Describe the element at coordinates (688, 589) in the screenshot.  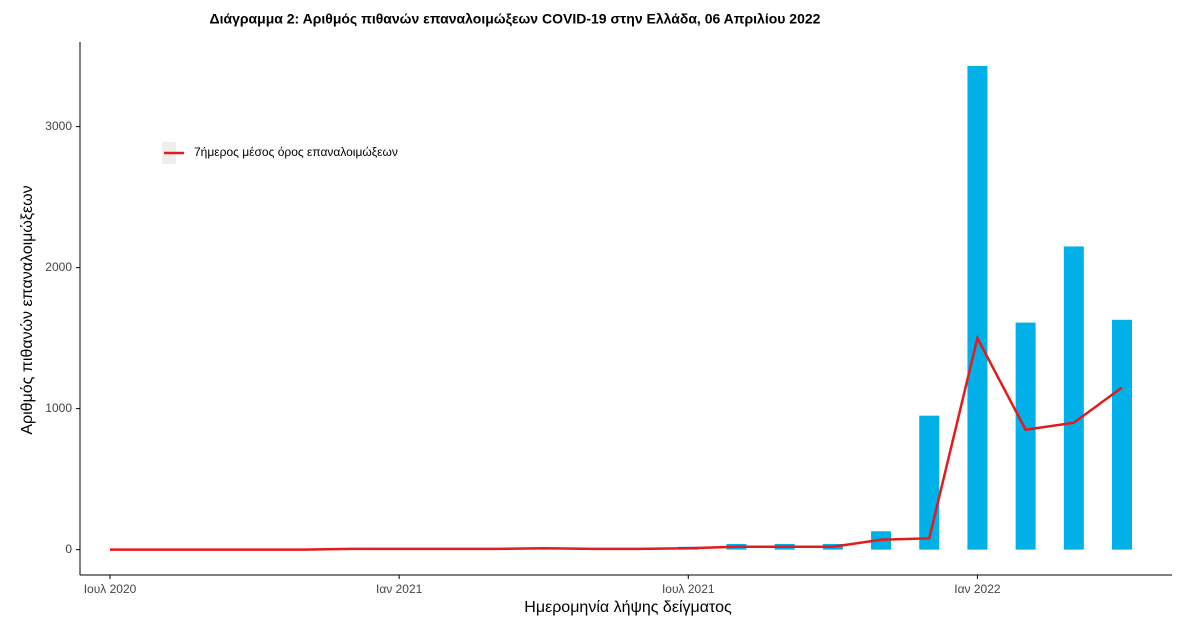
I see `x-tick-label: Ιουλ 2021` at that location.